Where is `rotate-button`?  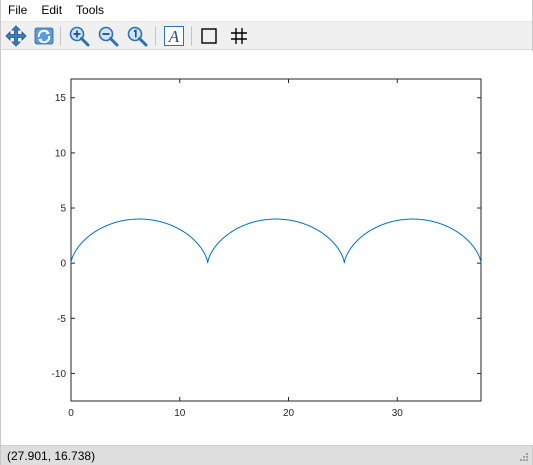
rotate-button is located at coordinates (44, 36).